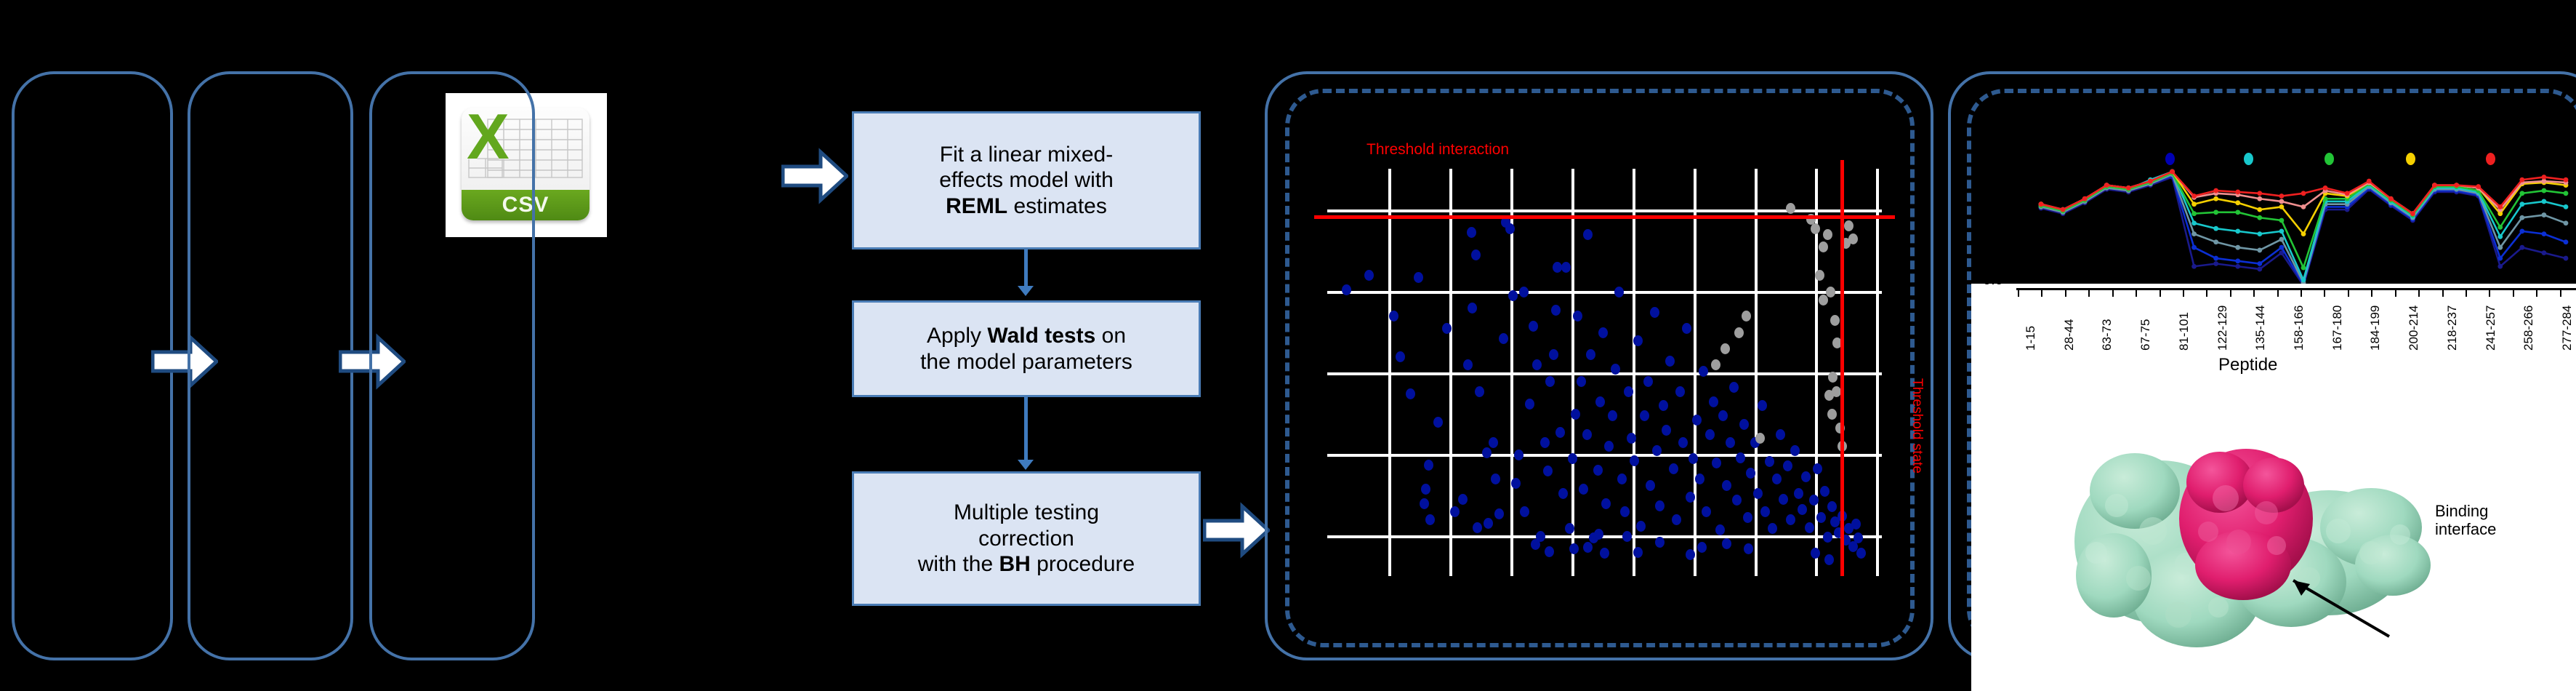 The width and height of the screenshot is (2576, 691). What do you see at coordinates (1026, 154) in the screenshot?
I see `step-reml-line1: Fit a linear mixed-` at bounding box center [1026, 154].